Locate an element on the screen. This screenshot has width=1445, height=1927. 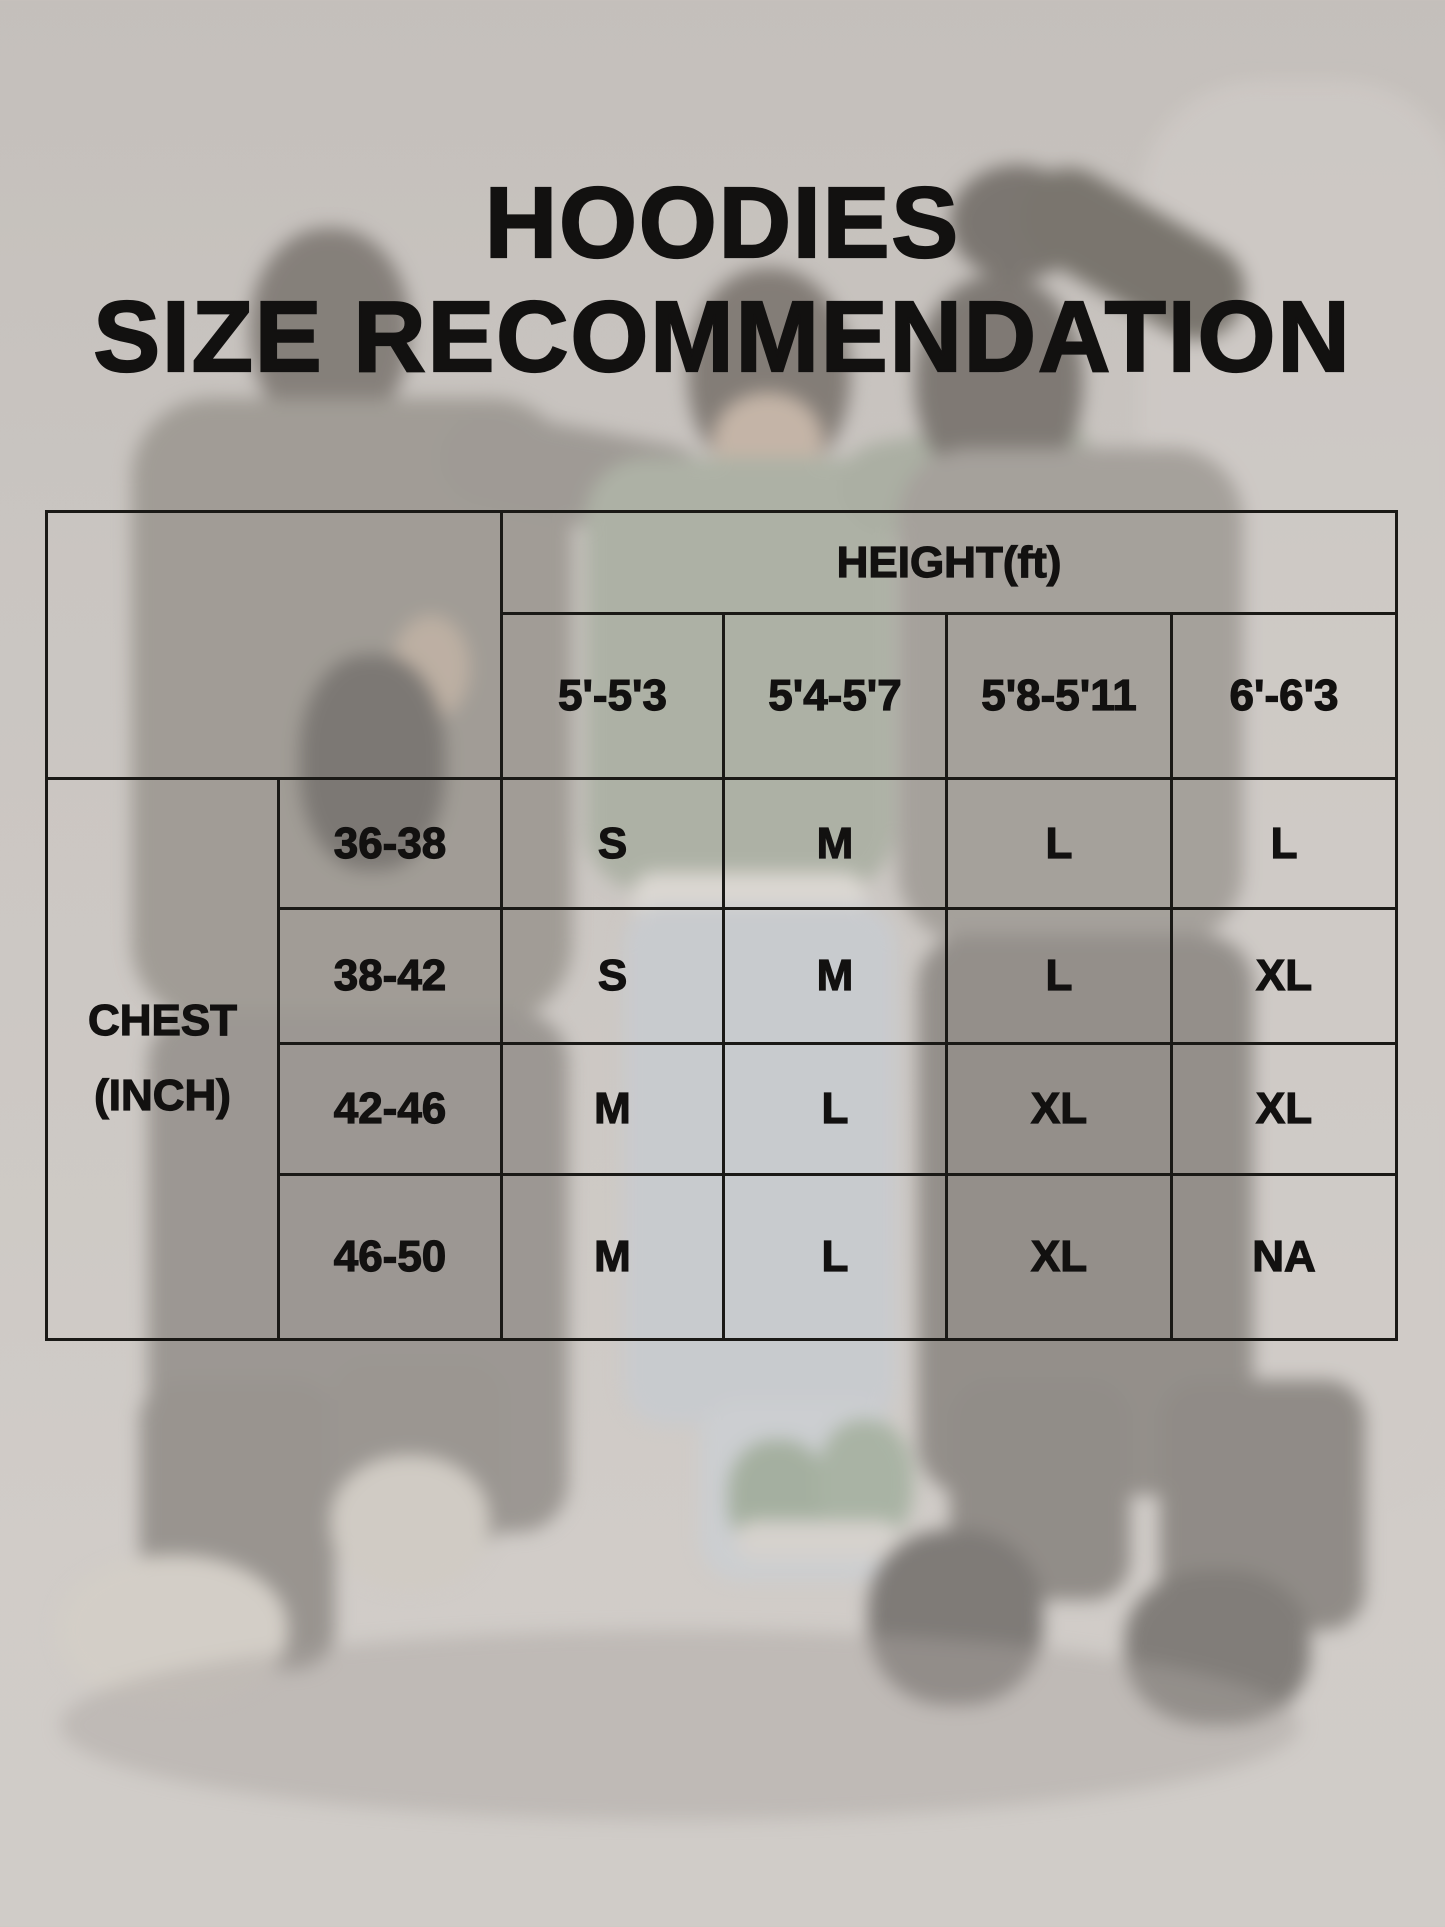
corner-cell is located at coordinates (274, 645).